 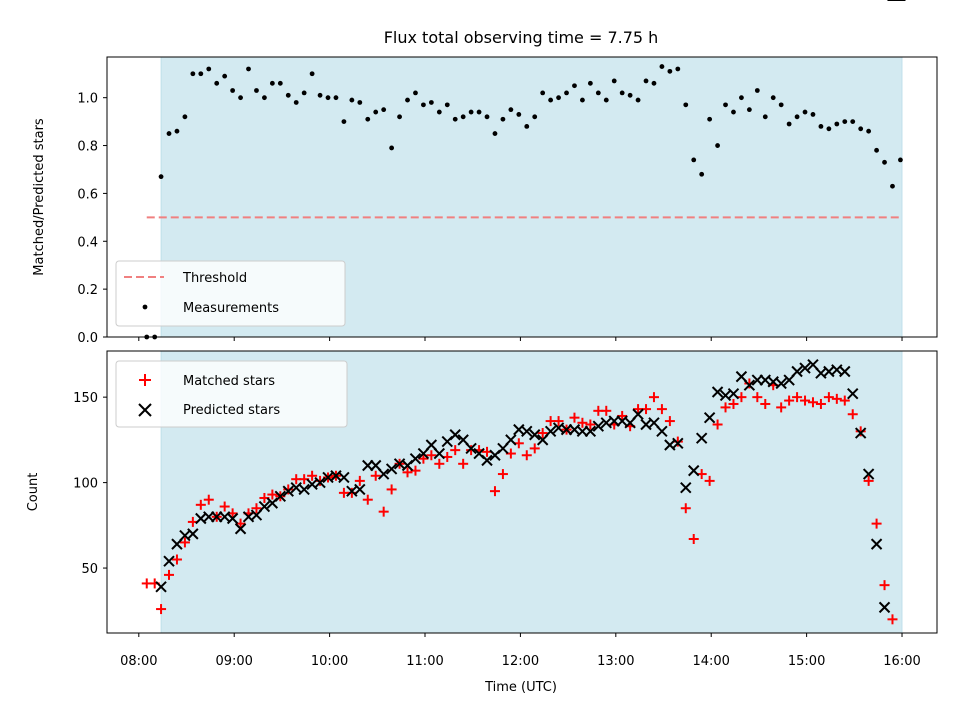 What do you see at coordinates (145, 410) in the screenshot?
I see `legend-predicted-swatch` at bounding box center [145, 410].